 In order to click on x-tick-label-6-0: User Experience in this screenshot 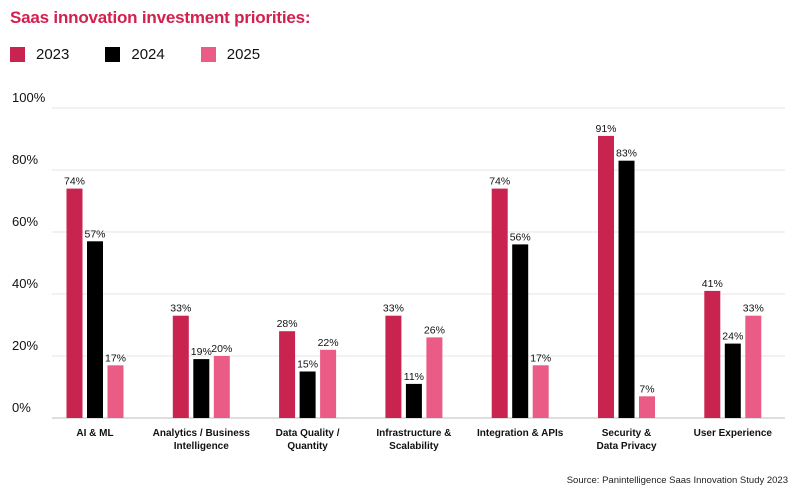, I will do `click(733, 433)`.